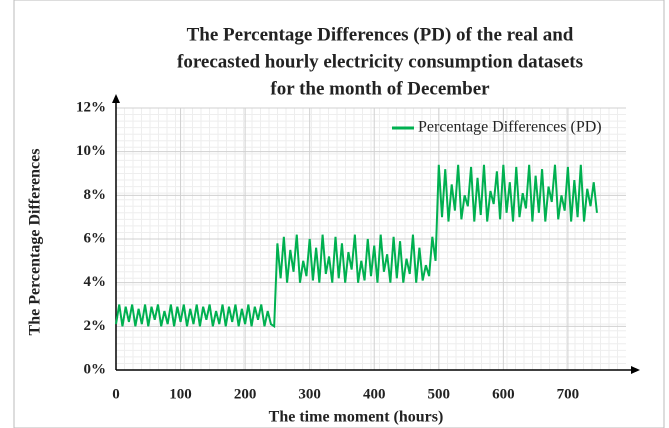 Image resolution: width=669 pixels, height=428 pixels. I want to click on x-tick-label: 700, so click(568, 394).